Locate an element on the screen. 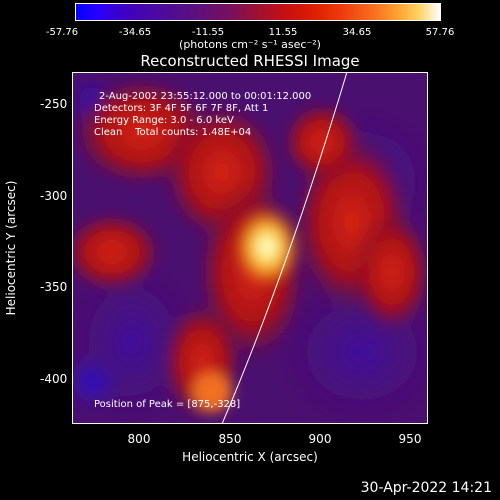 The width and height of the screenshot is (500, 500). y-tick-label: -350 is located at coordinates (54, 287).